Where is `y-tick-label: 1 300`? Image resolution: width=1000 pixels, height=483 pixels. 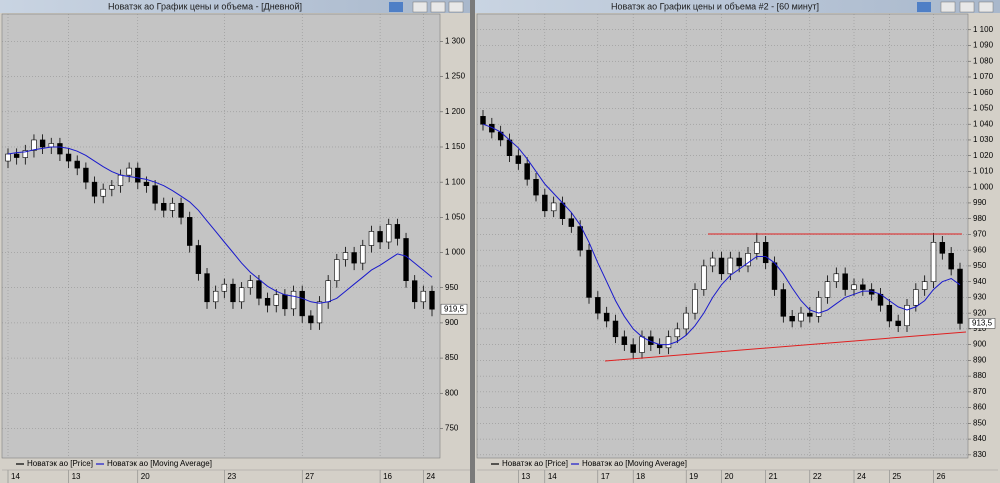
y-tick-label: 1 300 is located at coordinates (455, 41).